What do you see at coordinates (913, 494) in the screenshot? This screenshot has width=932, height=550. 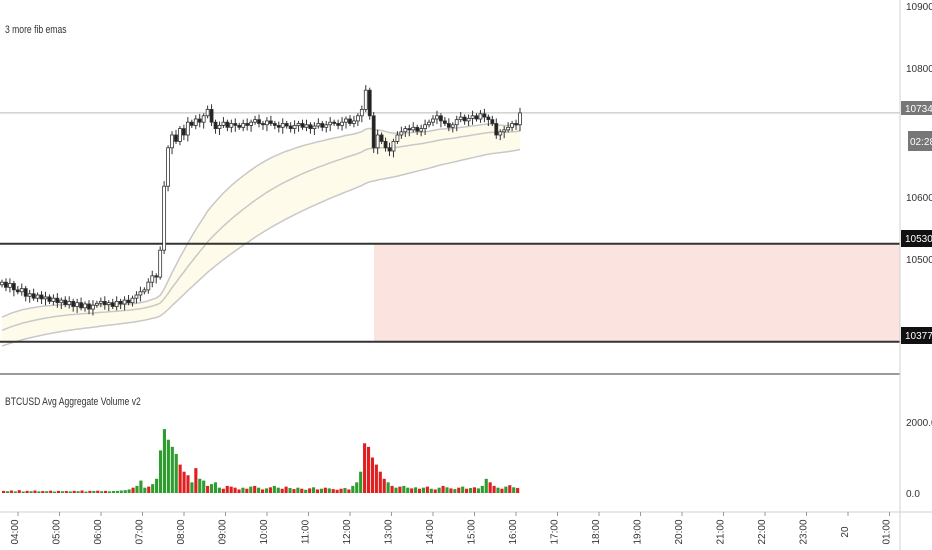 I see `volume-tick: 0.0` at bounding box center [913, 494].